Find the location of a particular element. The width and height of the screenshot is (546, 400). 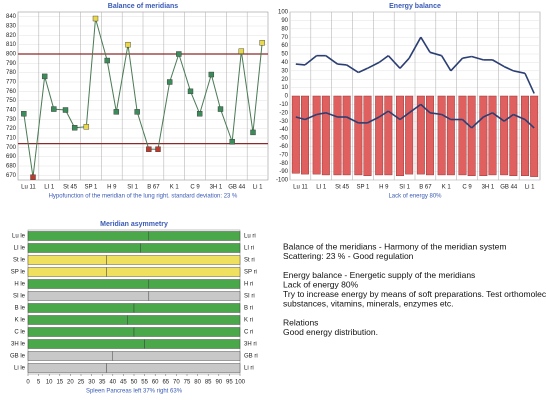

panel-text: Relations is located at coordinates (300, 322).